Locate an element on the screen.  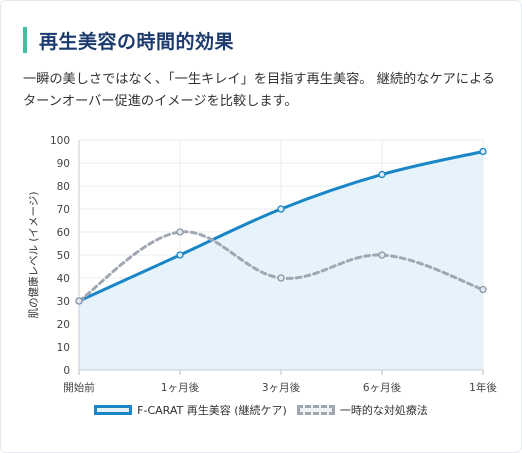
y-tick-label: 20 is located at coordinates (63, 325).